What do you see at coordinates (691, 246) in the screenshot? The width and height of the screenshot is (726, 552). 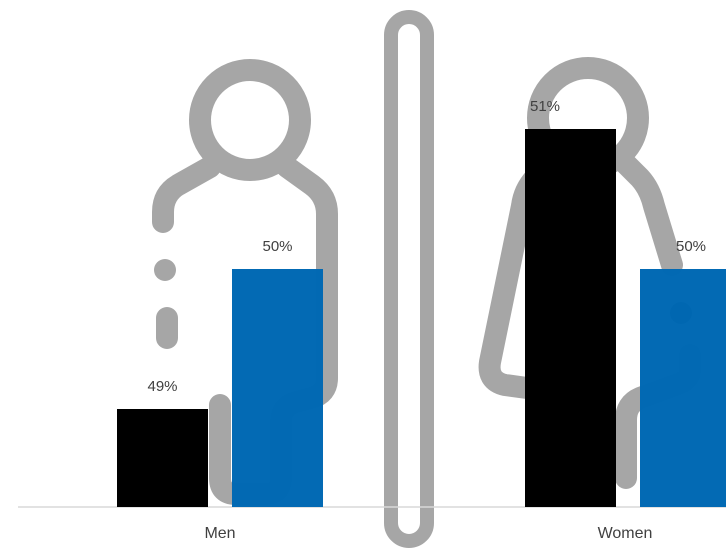 I see `data-label-women-series-2: 50%` at bounding box center [691, 246].